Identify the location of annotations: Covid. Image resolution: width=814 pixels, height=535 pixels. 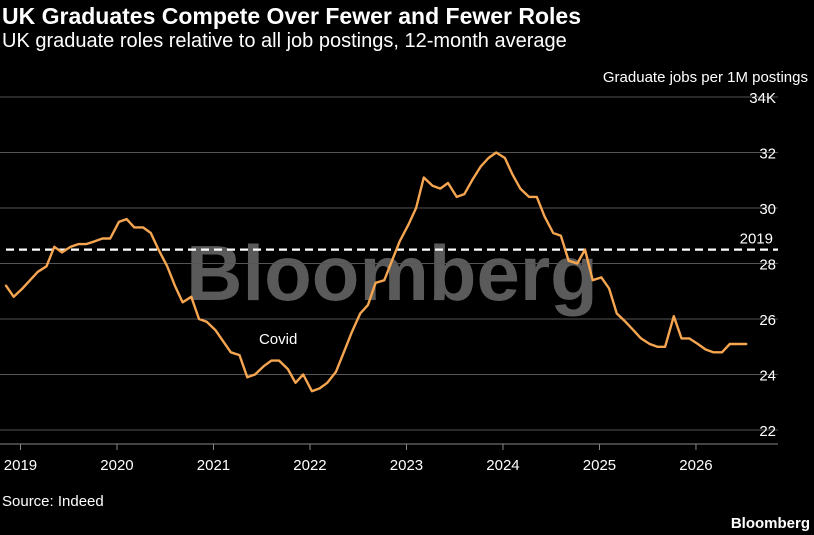
(278, 339).